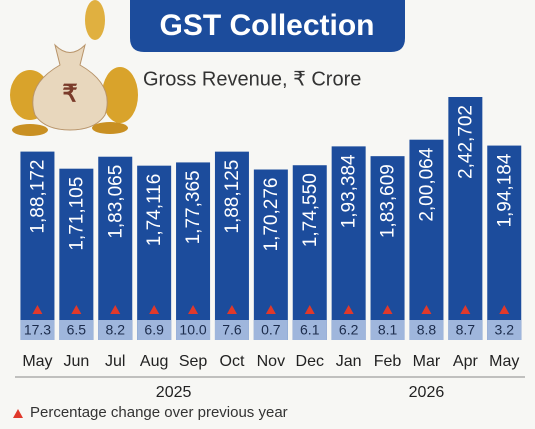 The width and height of the screenshot is (535, 429). I want to click on x-group-label: 2026, so click(427, 392).